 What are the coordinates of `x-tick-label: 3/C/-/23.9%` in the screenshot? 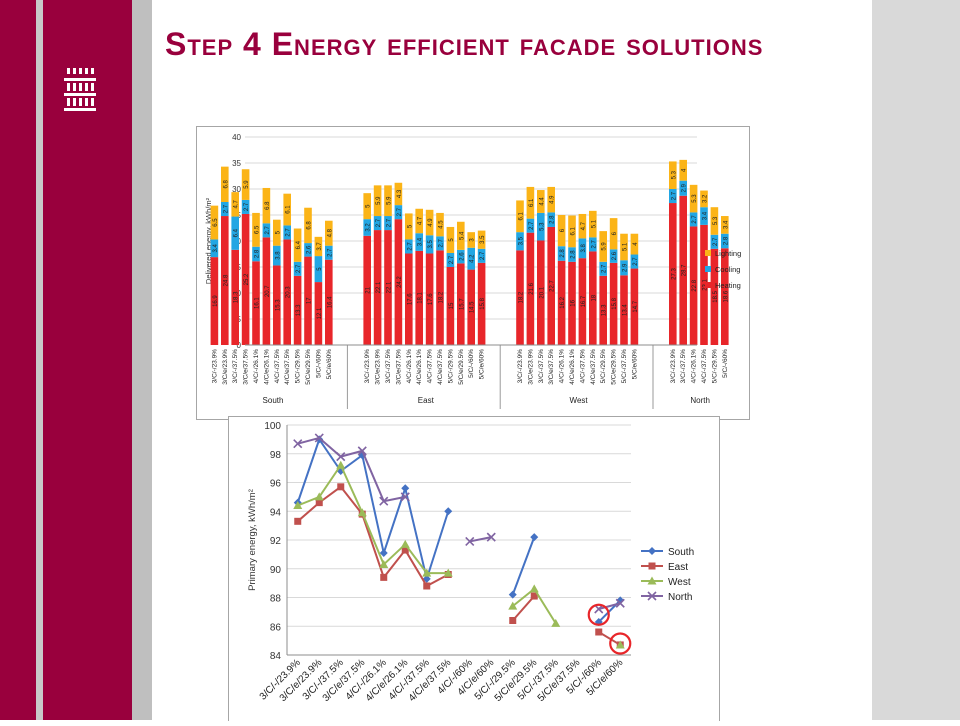 It's located at (367, 366).